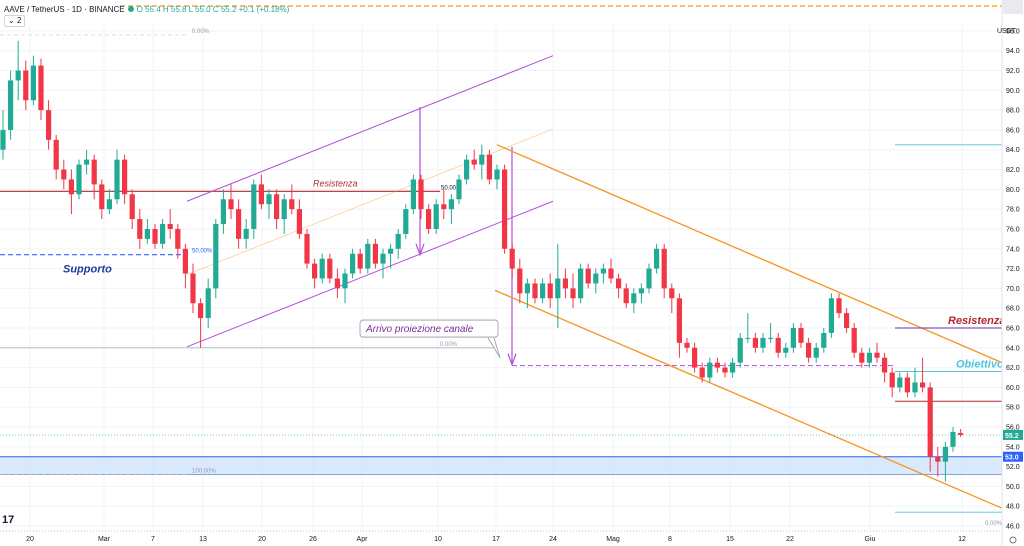  What do you see at coordinates (419, 329) in the screenshot?
I see `arrivo-label: Arrivo proiezione canale` at bounding box center [419, 329].